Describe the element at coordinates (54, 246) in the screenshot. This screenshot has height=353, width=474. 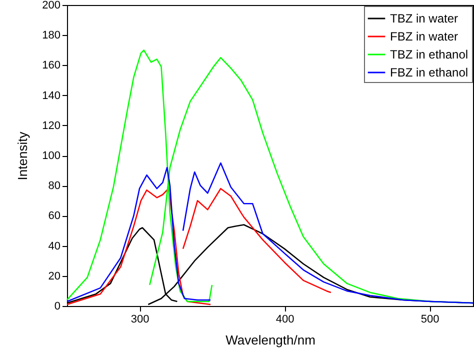
I see `y-tick-label: 40` at that location.